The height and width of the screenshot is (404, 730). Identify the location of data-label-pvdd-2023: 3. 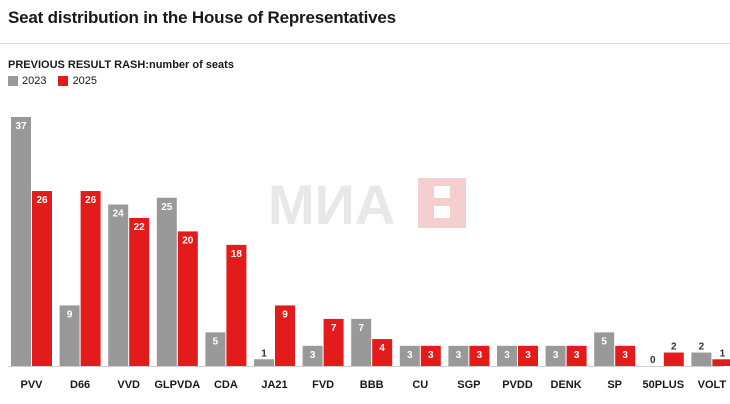
(507, 355).